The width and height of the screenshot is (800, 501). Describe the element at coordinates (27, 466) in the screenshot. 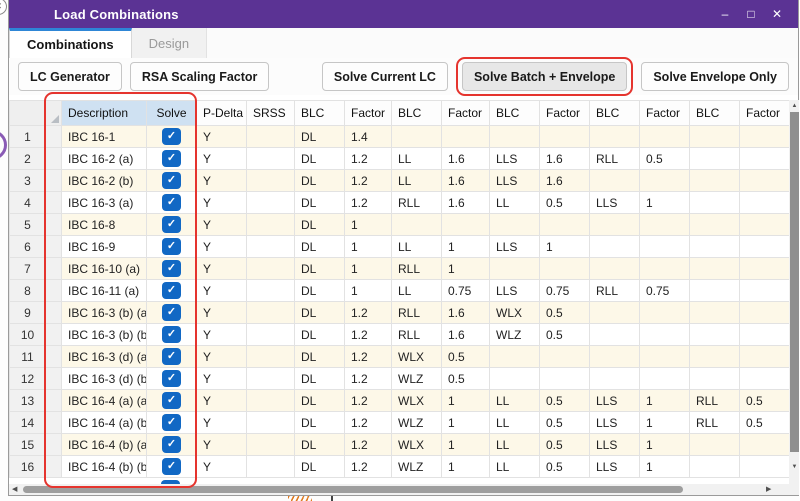

I see `row-number: 16` at that location.